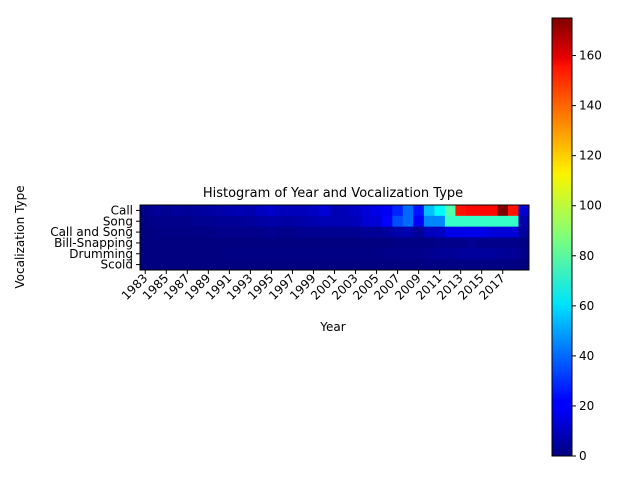  What do you see at coordinates (332, 327) in the screenshot?
I see `x-axis-label: Year` at bounding box center [332, 327].